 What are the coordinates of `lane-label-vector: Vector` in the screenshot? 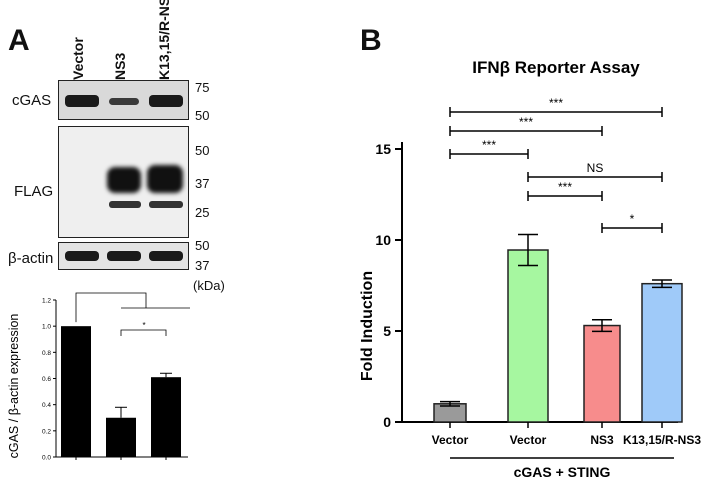 It's located at (78, 58).